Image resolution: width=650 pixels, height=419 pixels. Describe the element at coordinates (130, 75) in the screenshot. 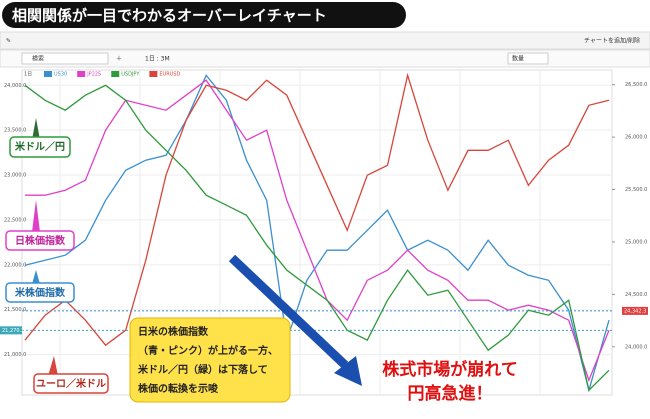

I see `legend-label: USDJPY` at that location.